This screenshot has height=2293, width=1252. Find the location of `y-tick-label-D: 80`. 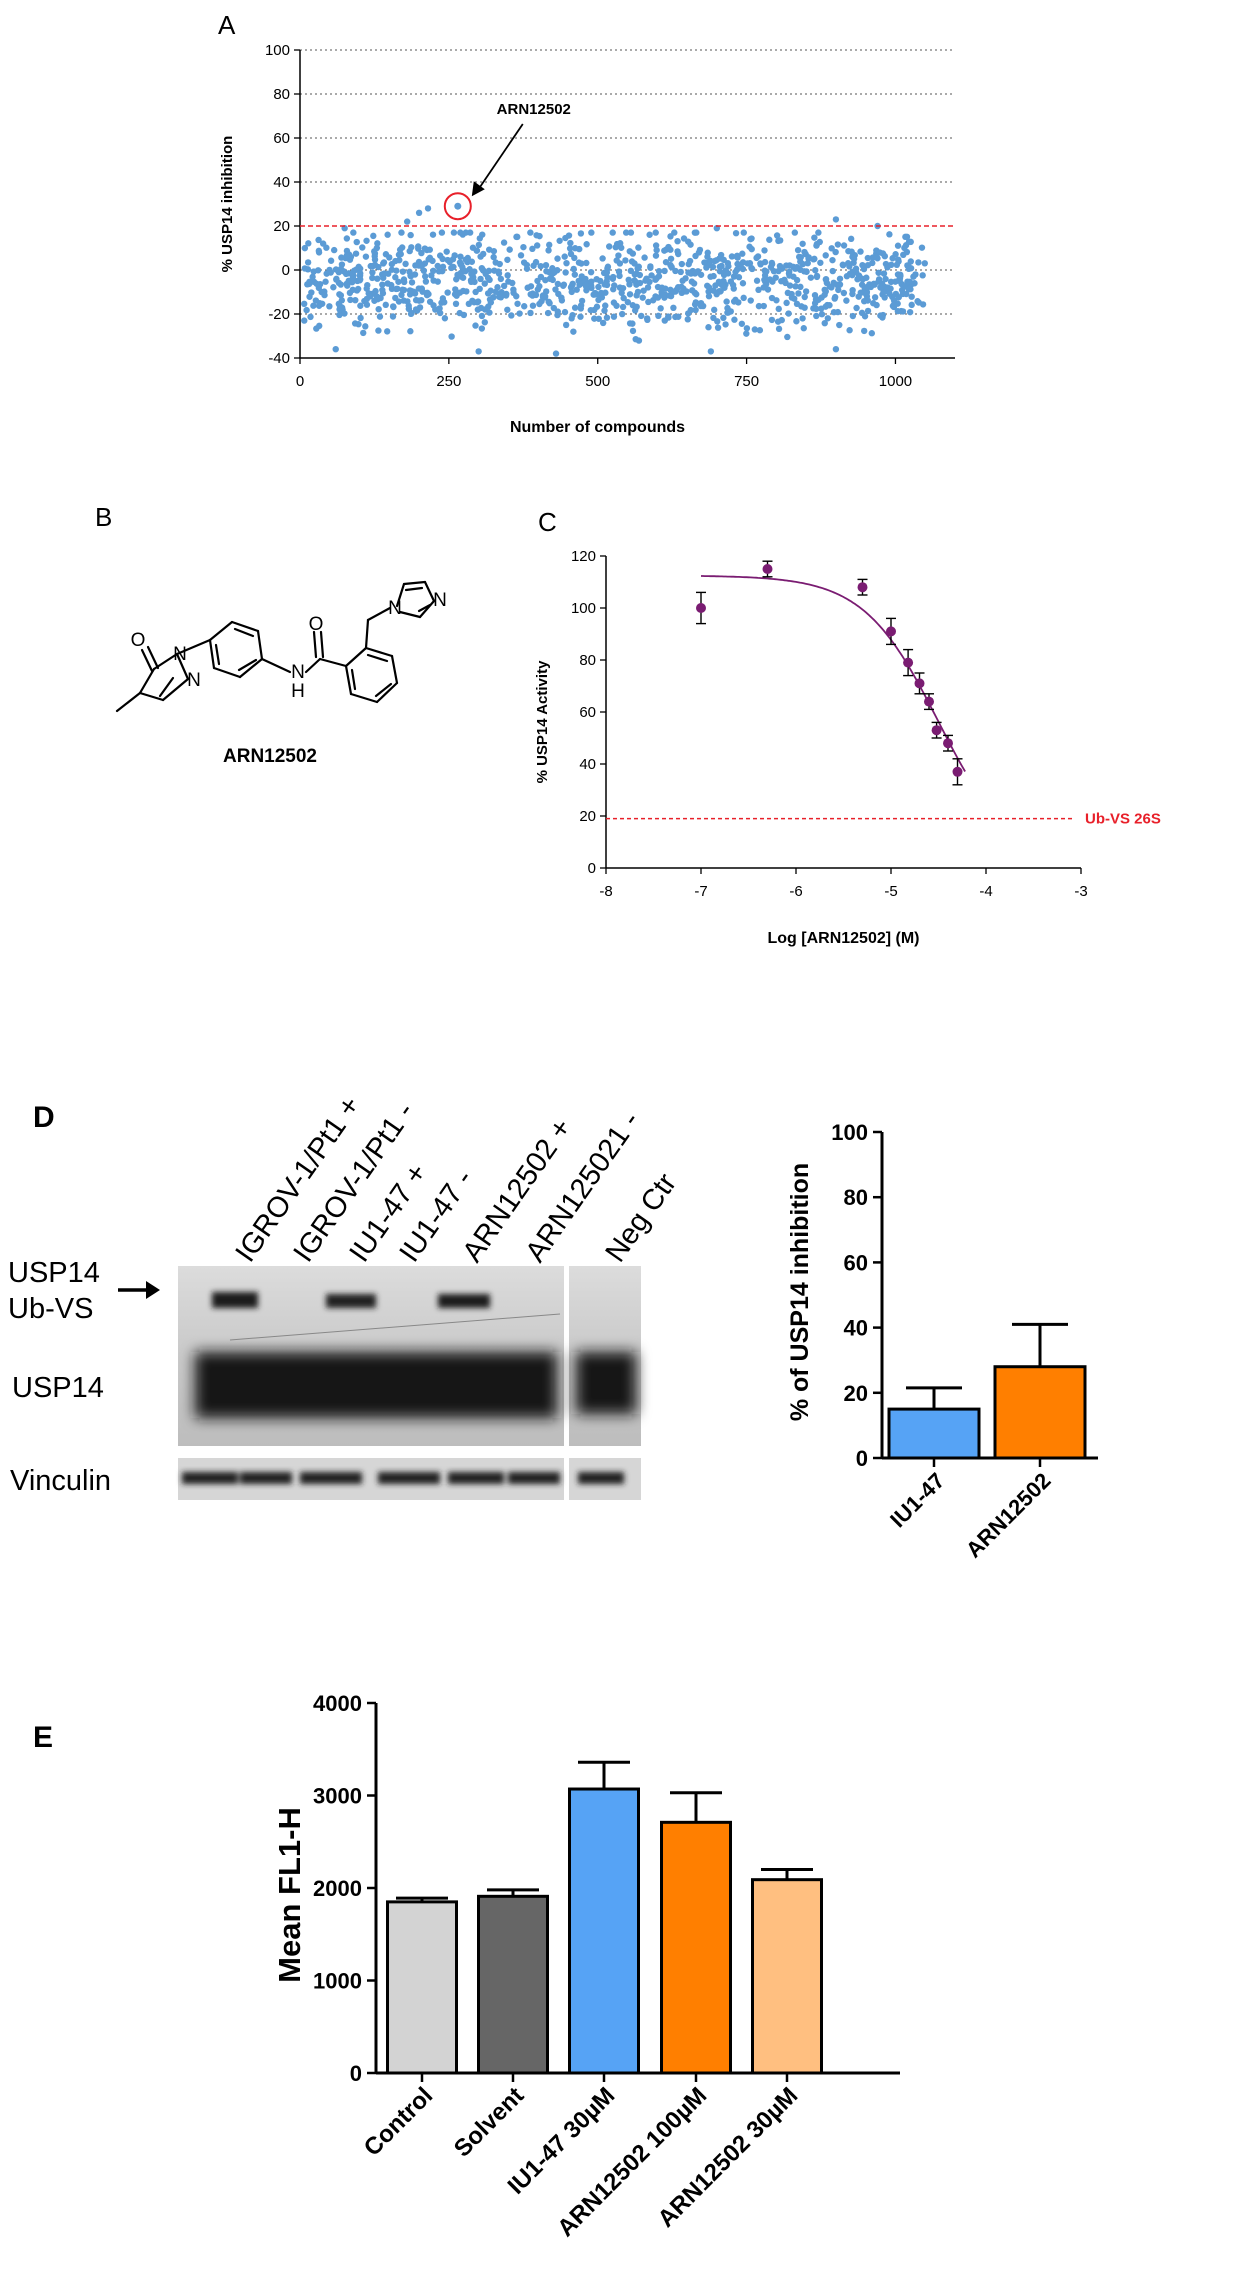

y-tick-label-D: 80 is located at coordinates (856, 1197).